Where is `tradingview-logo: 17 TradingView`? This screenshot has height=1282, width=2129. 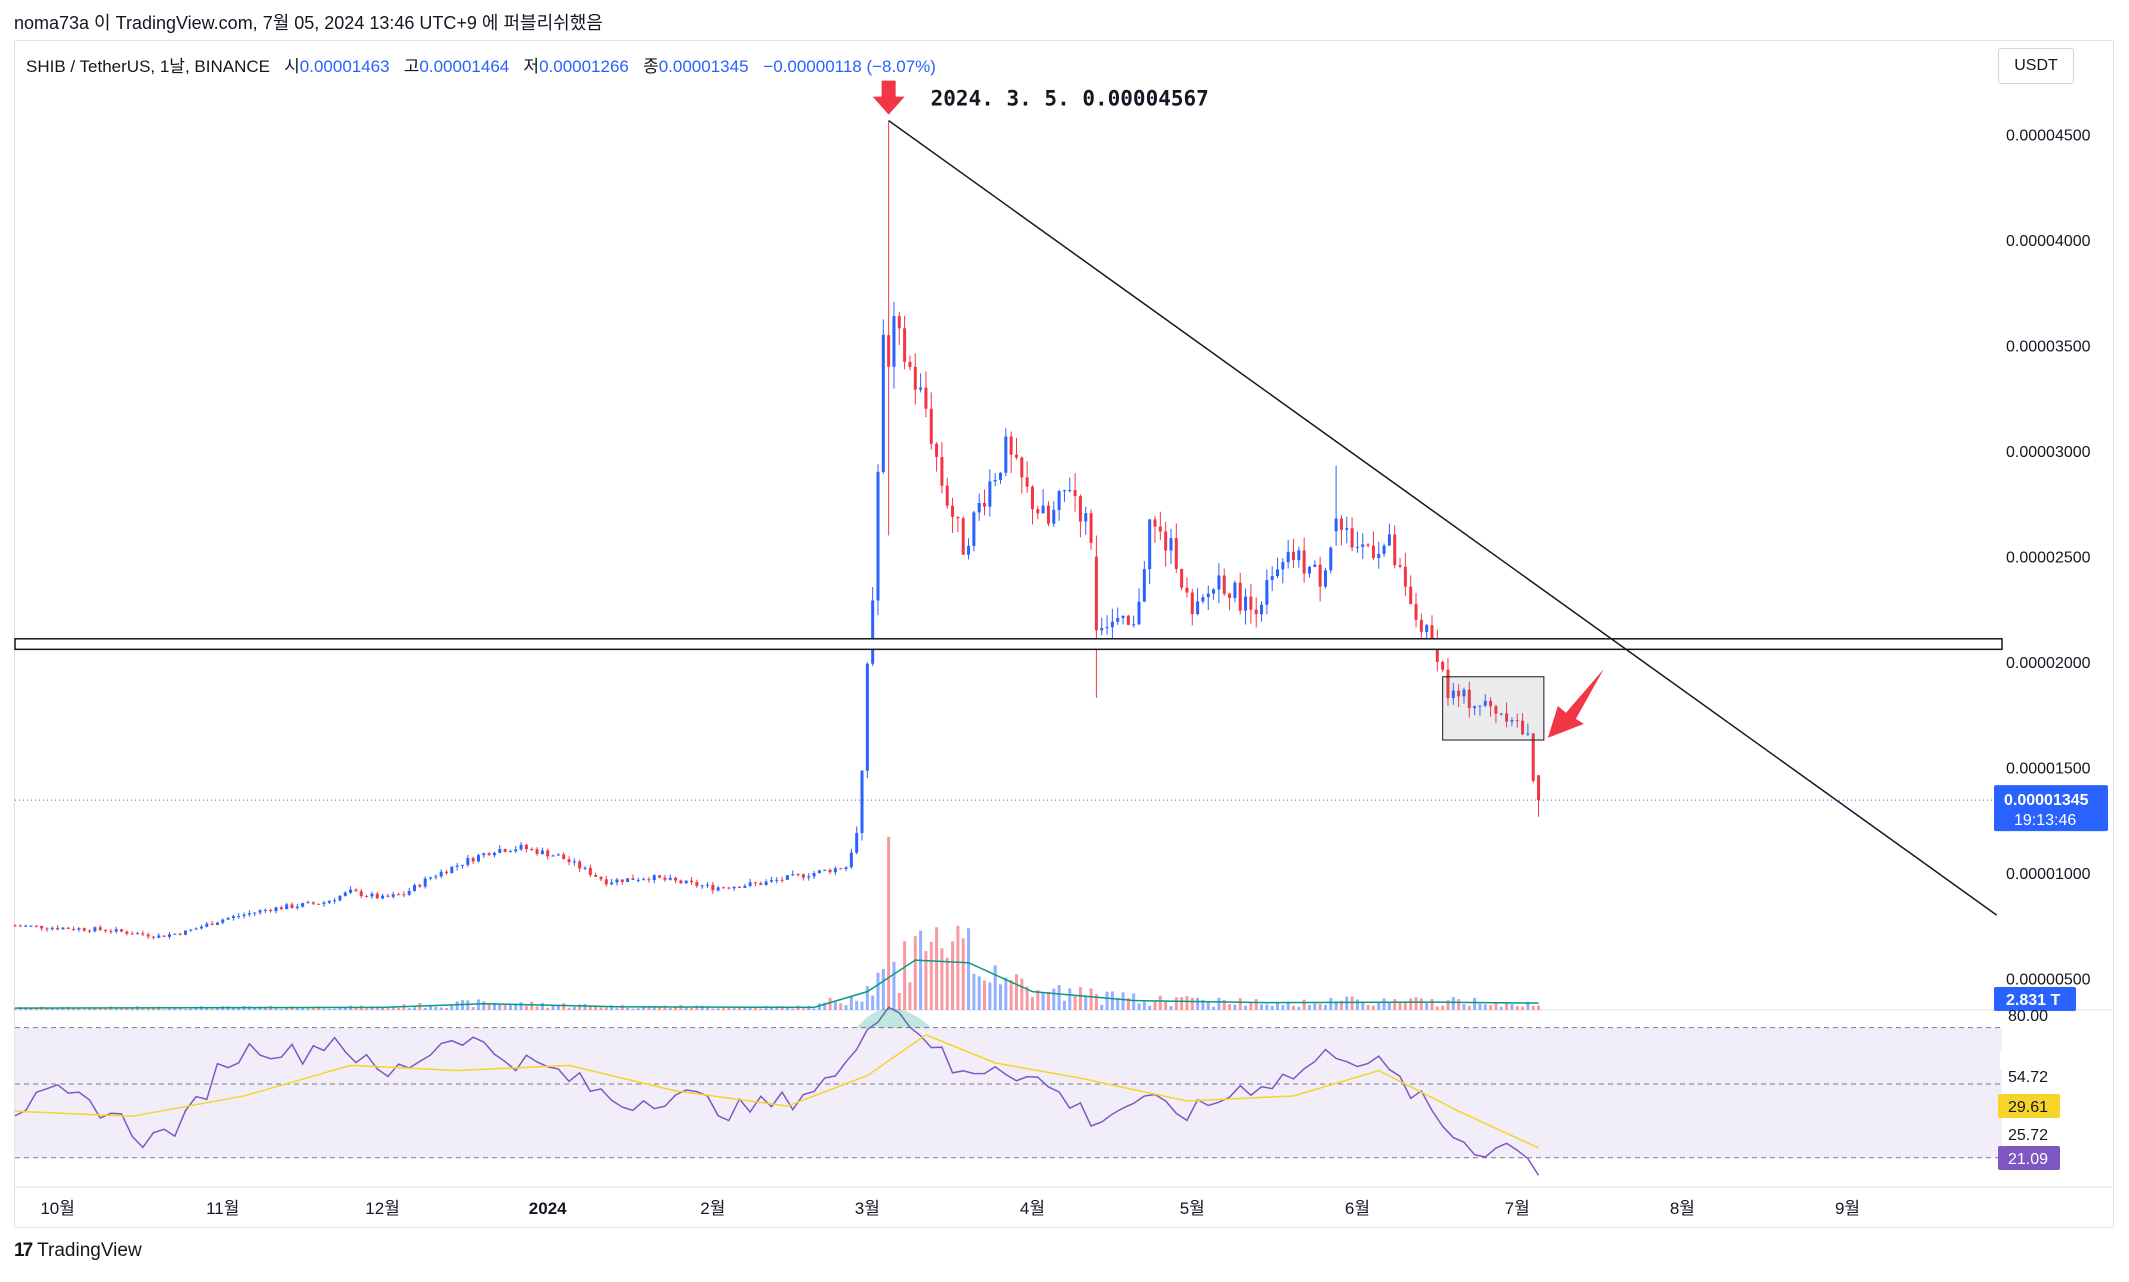
tradingview-logo: 17 TradingView is located at coordinates (78, 1251).